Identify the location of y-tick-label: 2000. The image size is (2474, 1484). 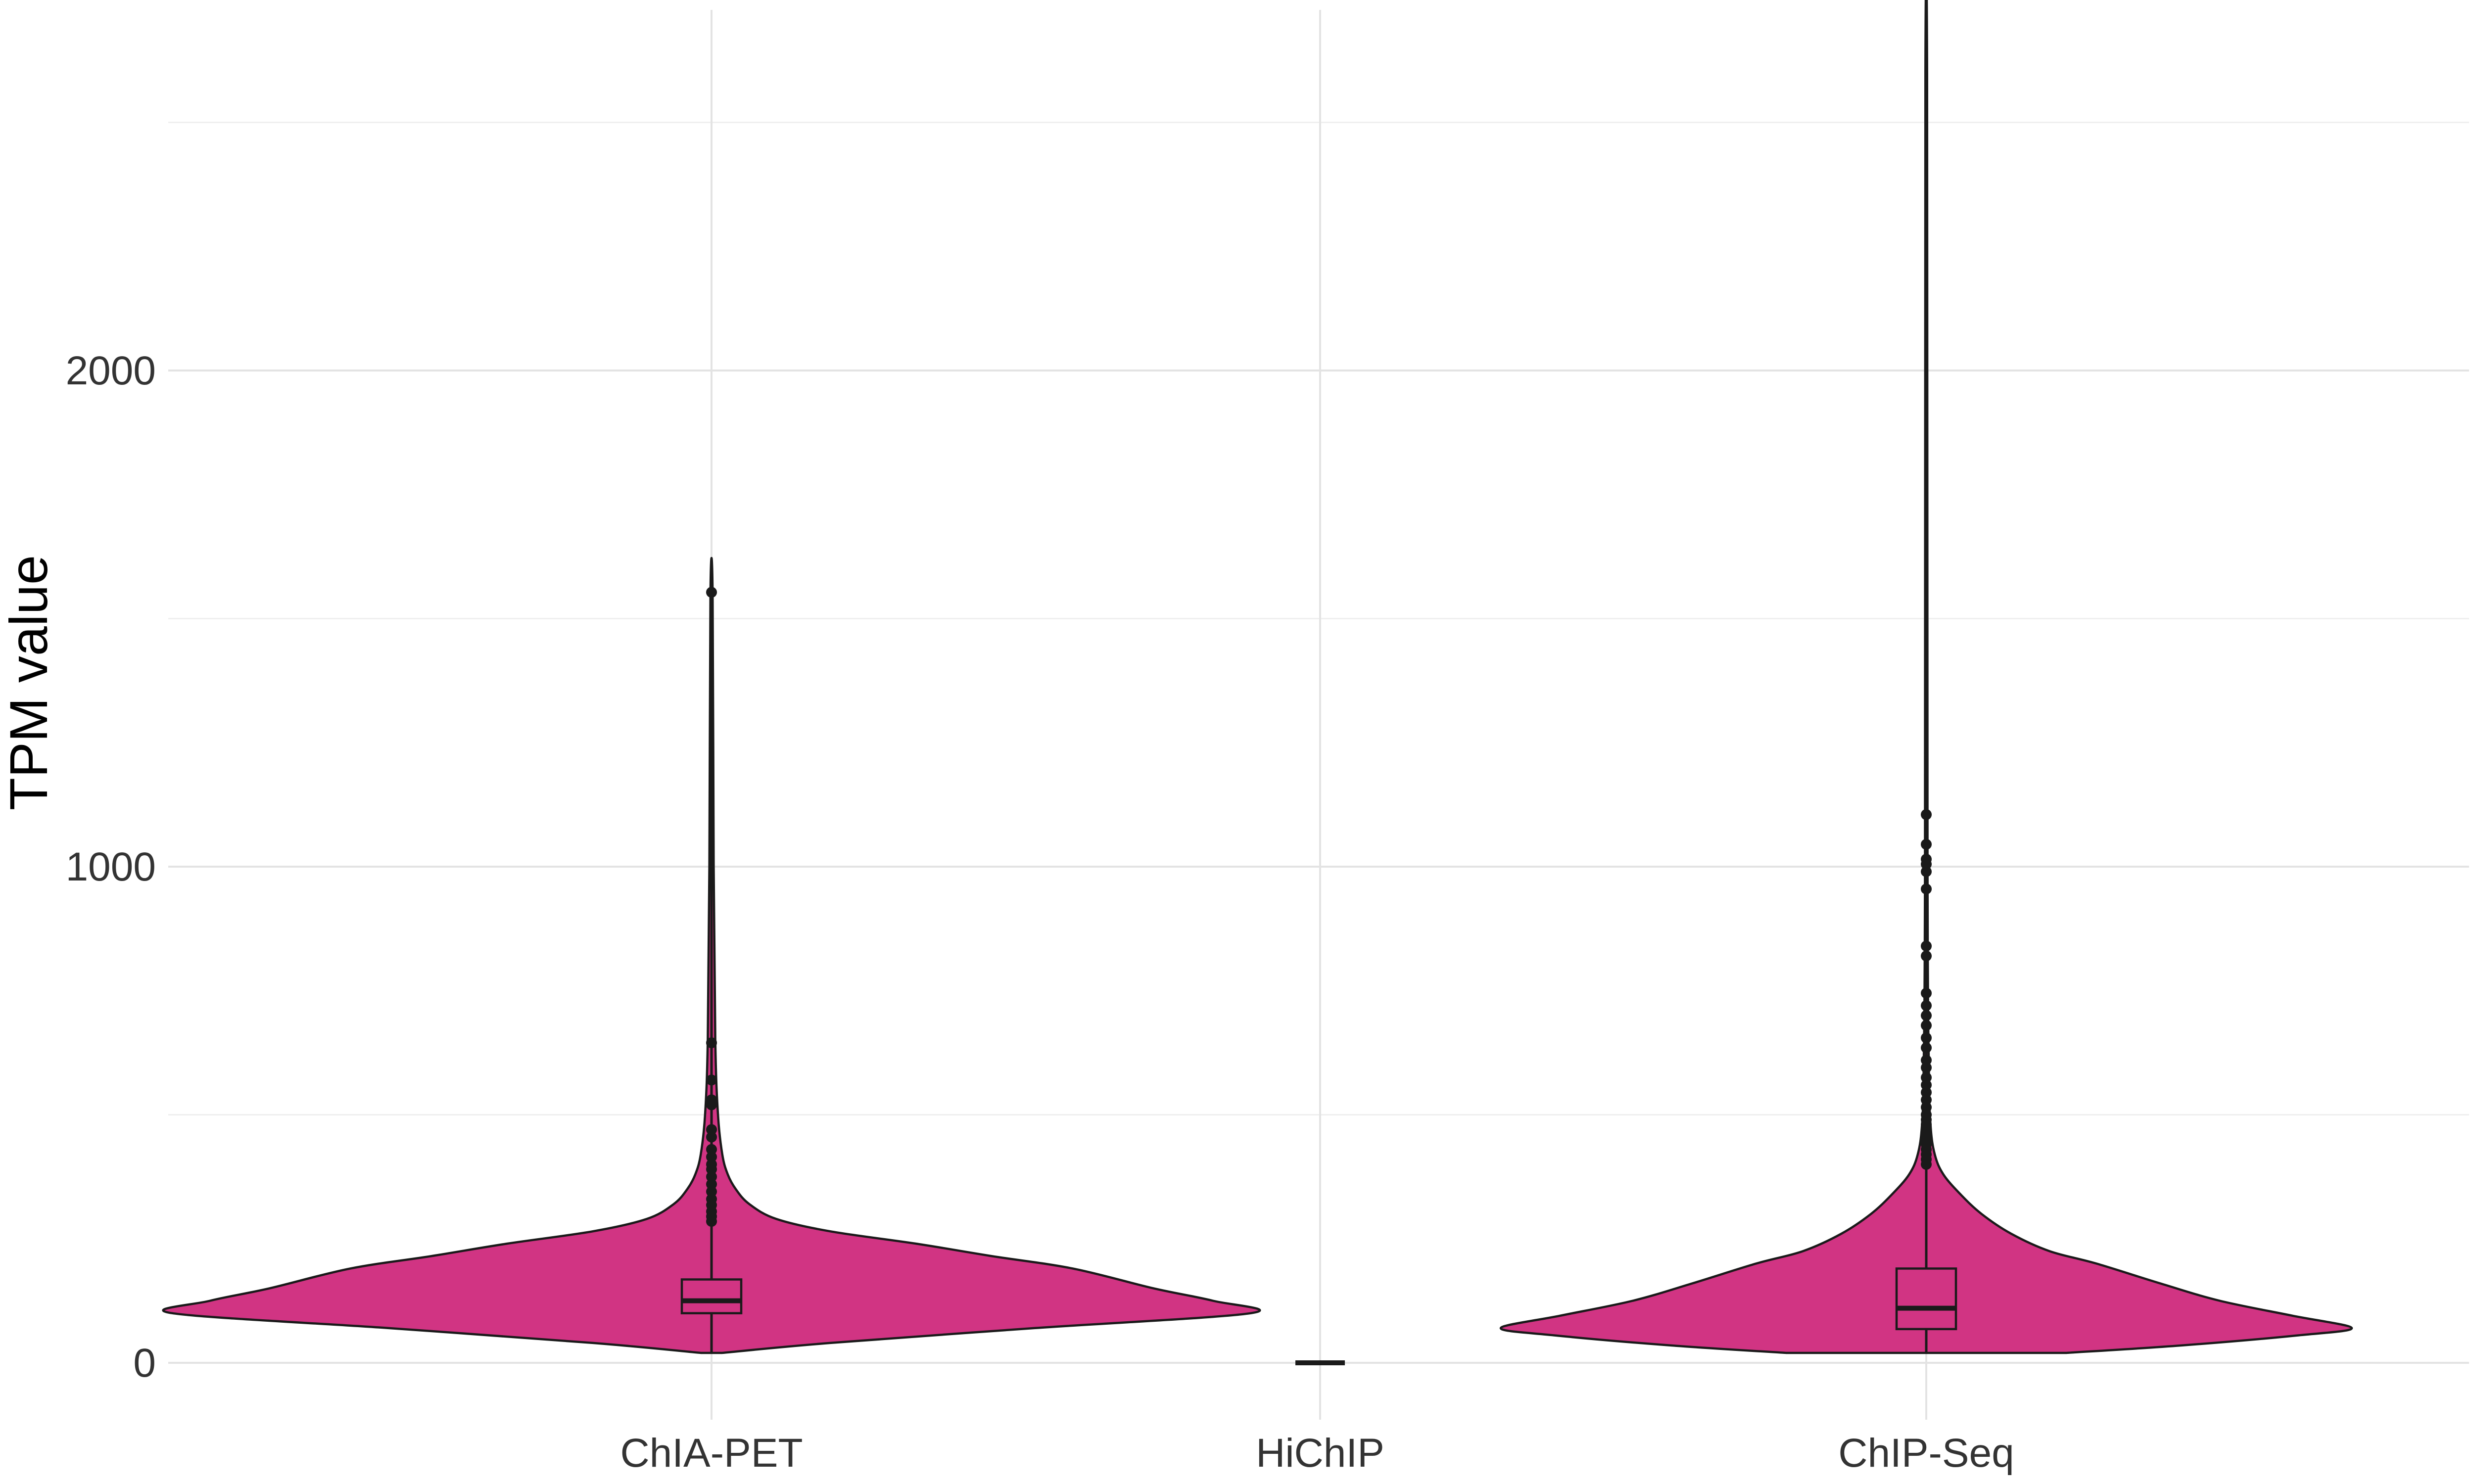
(111, 370).